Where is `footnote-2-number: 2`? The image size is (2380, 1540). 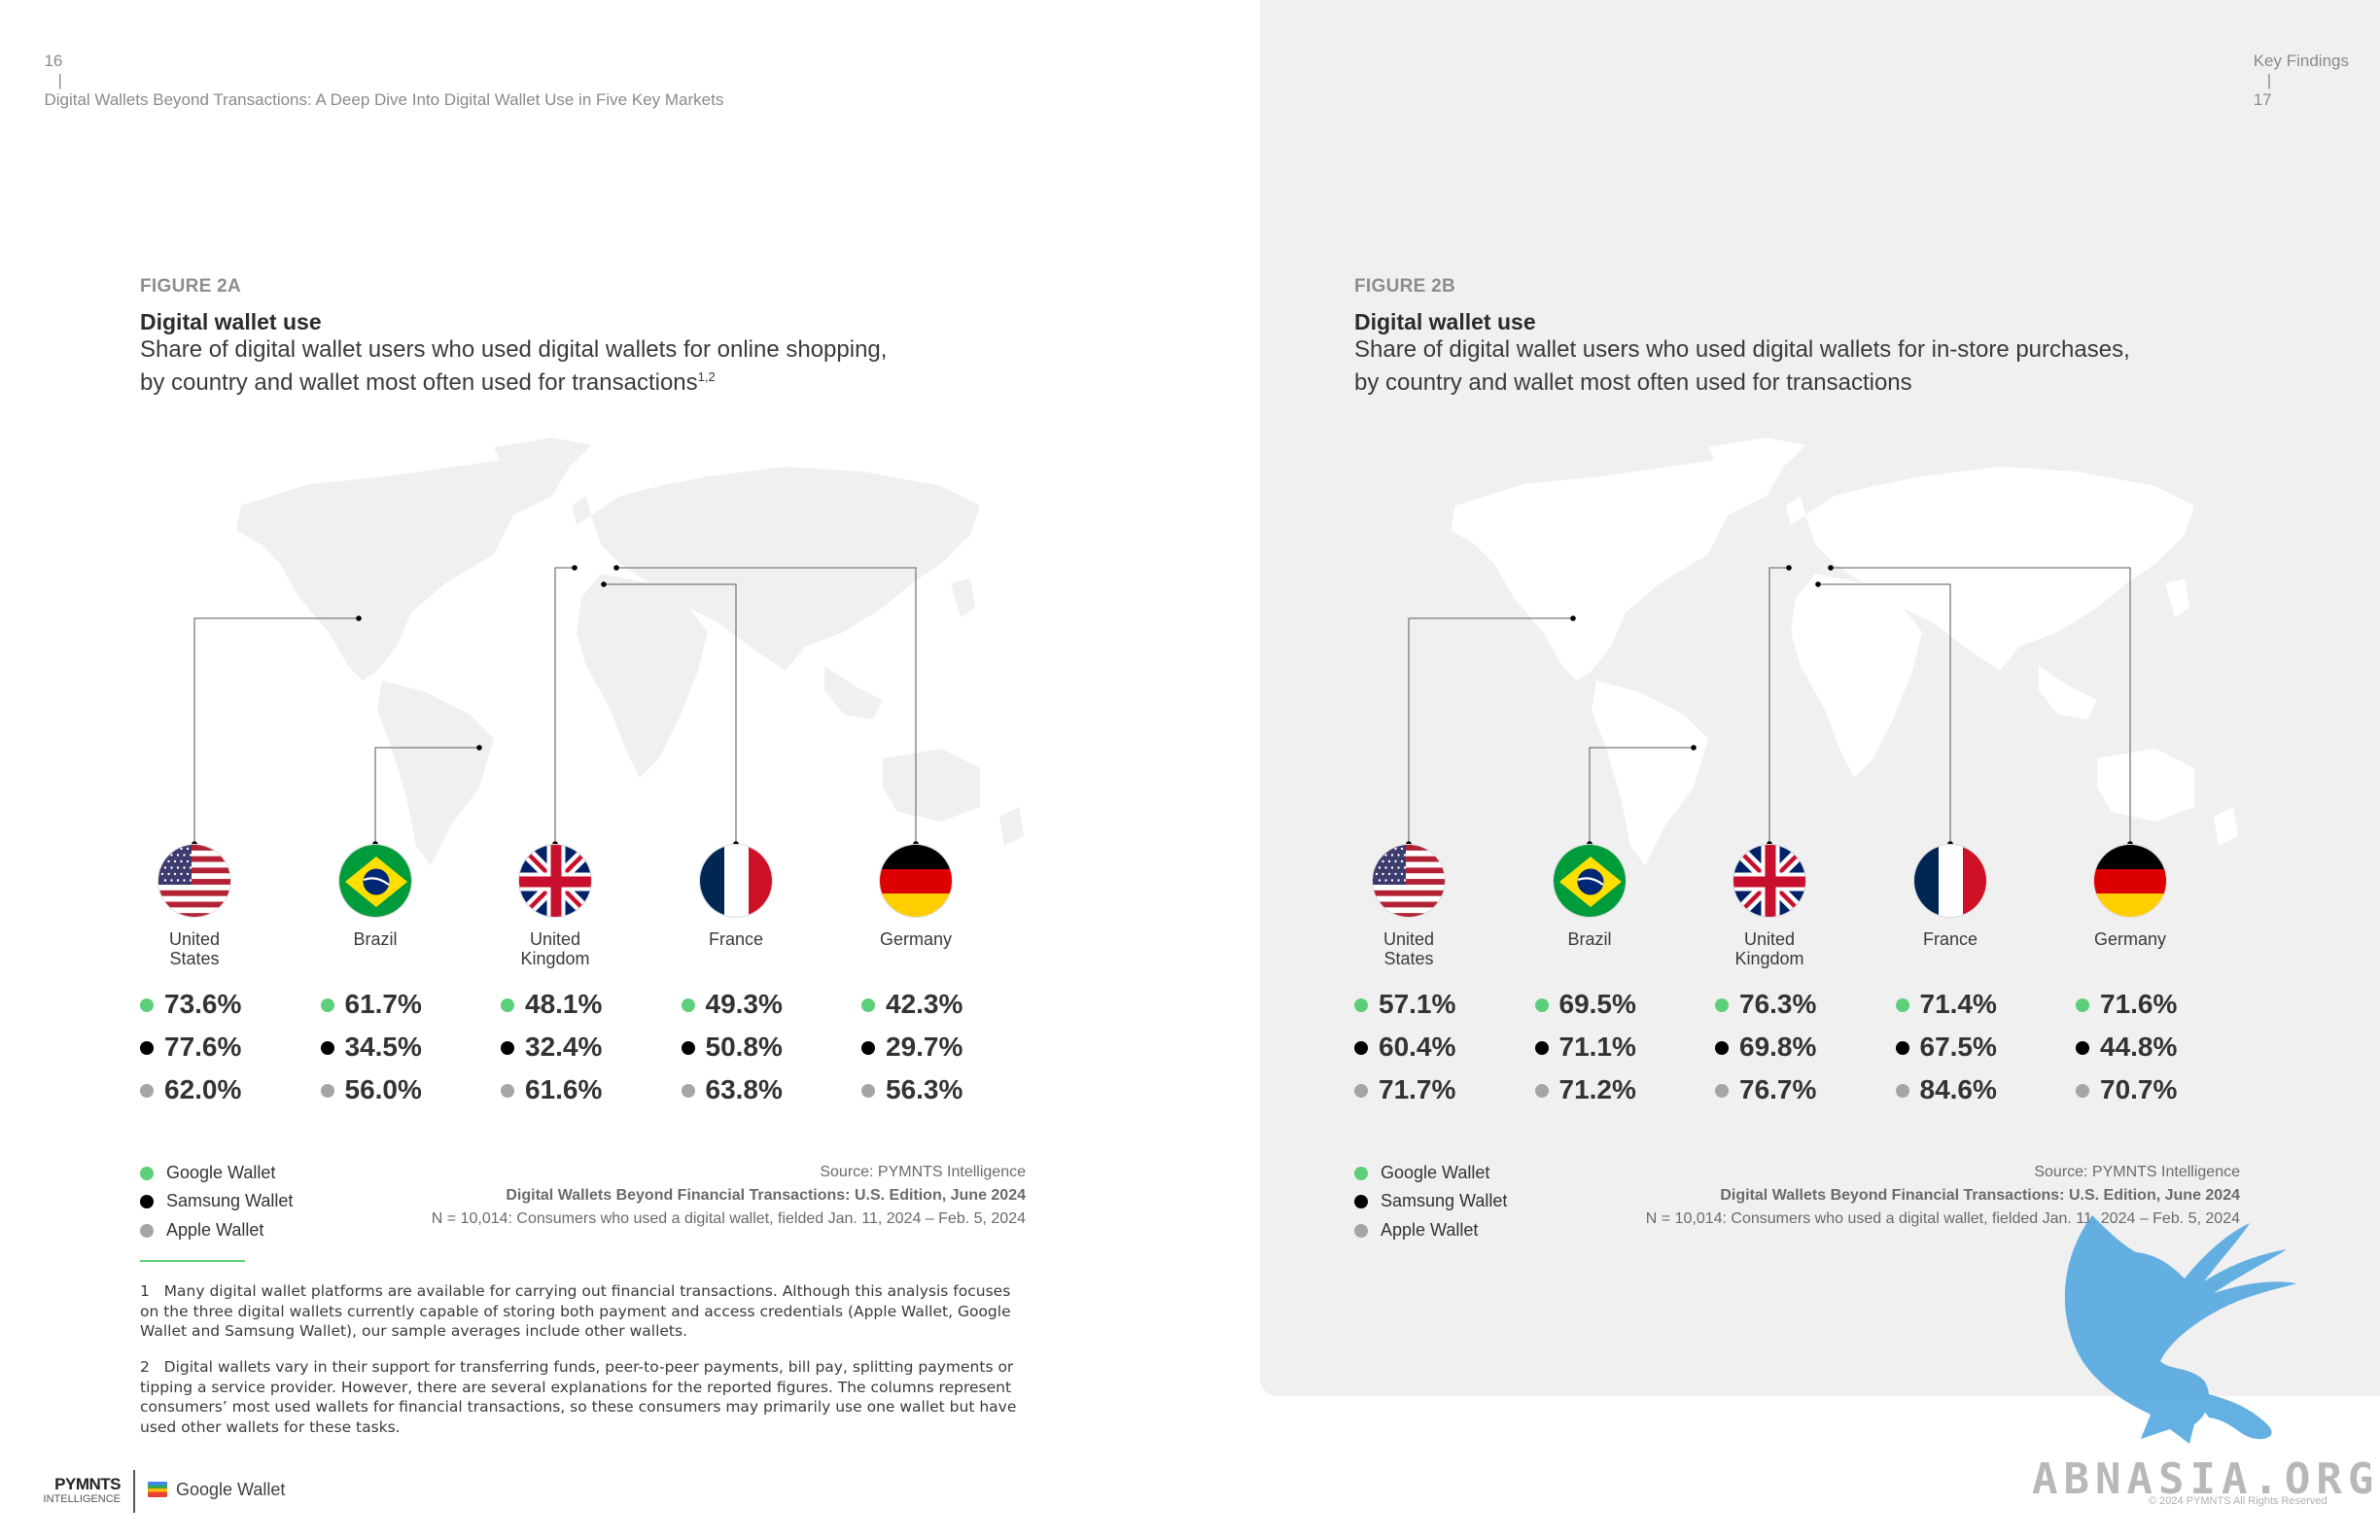 footnote-2-number: 2 is located at coordinates (145, 1367).